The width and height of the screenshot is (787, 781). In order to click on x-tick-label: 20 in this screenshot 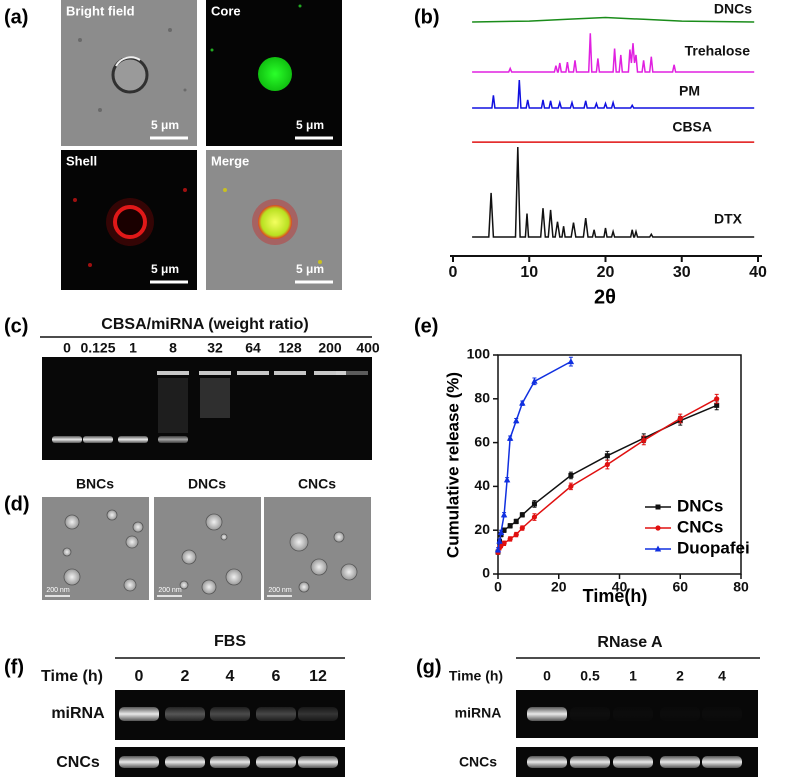, I will do `click(559, 587)`.